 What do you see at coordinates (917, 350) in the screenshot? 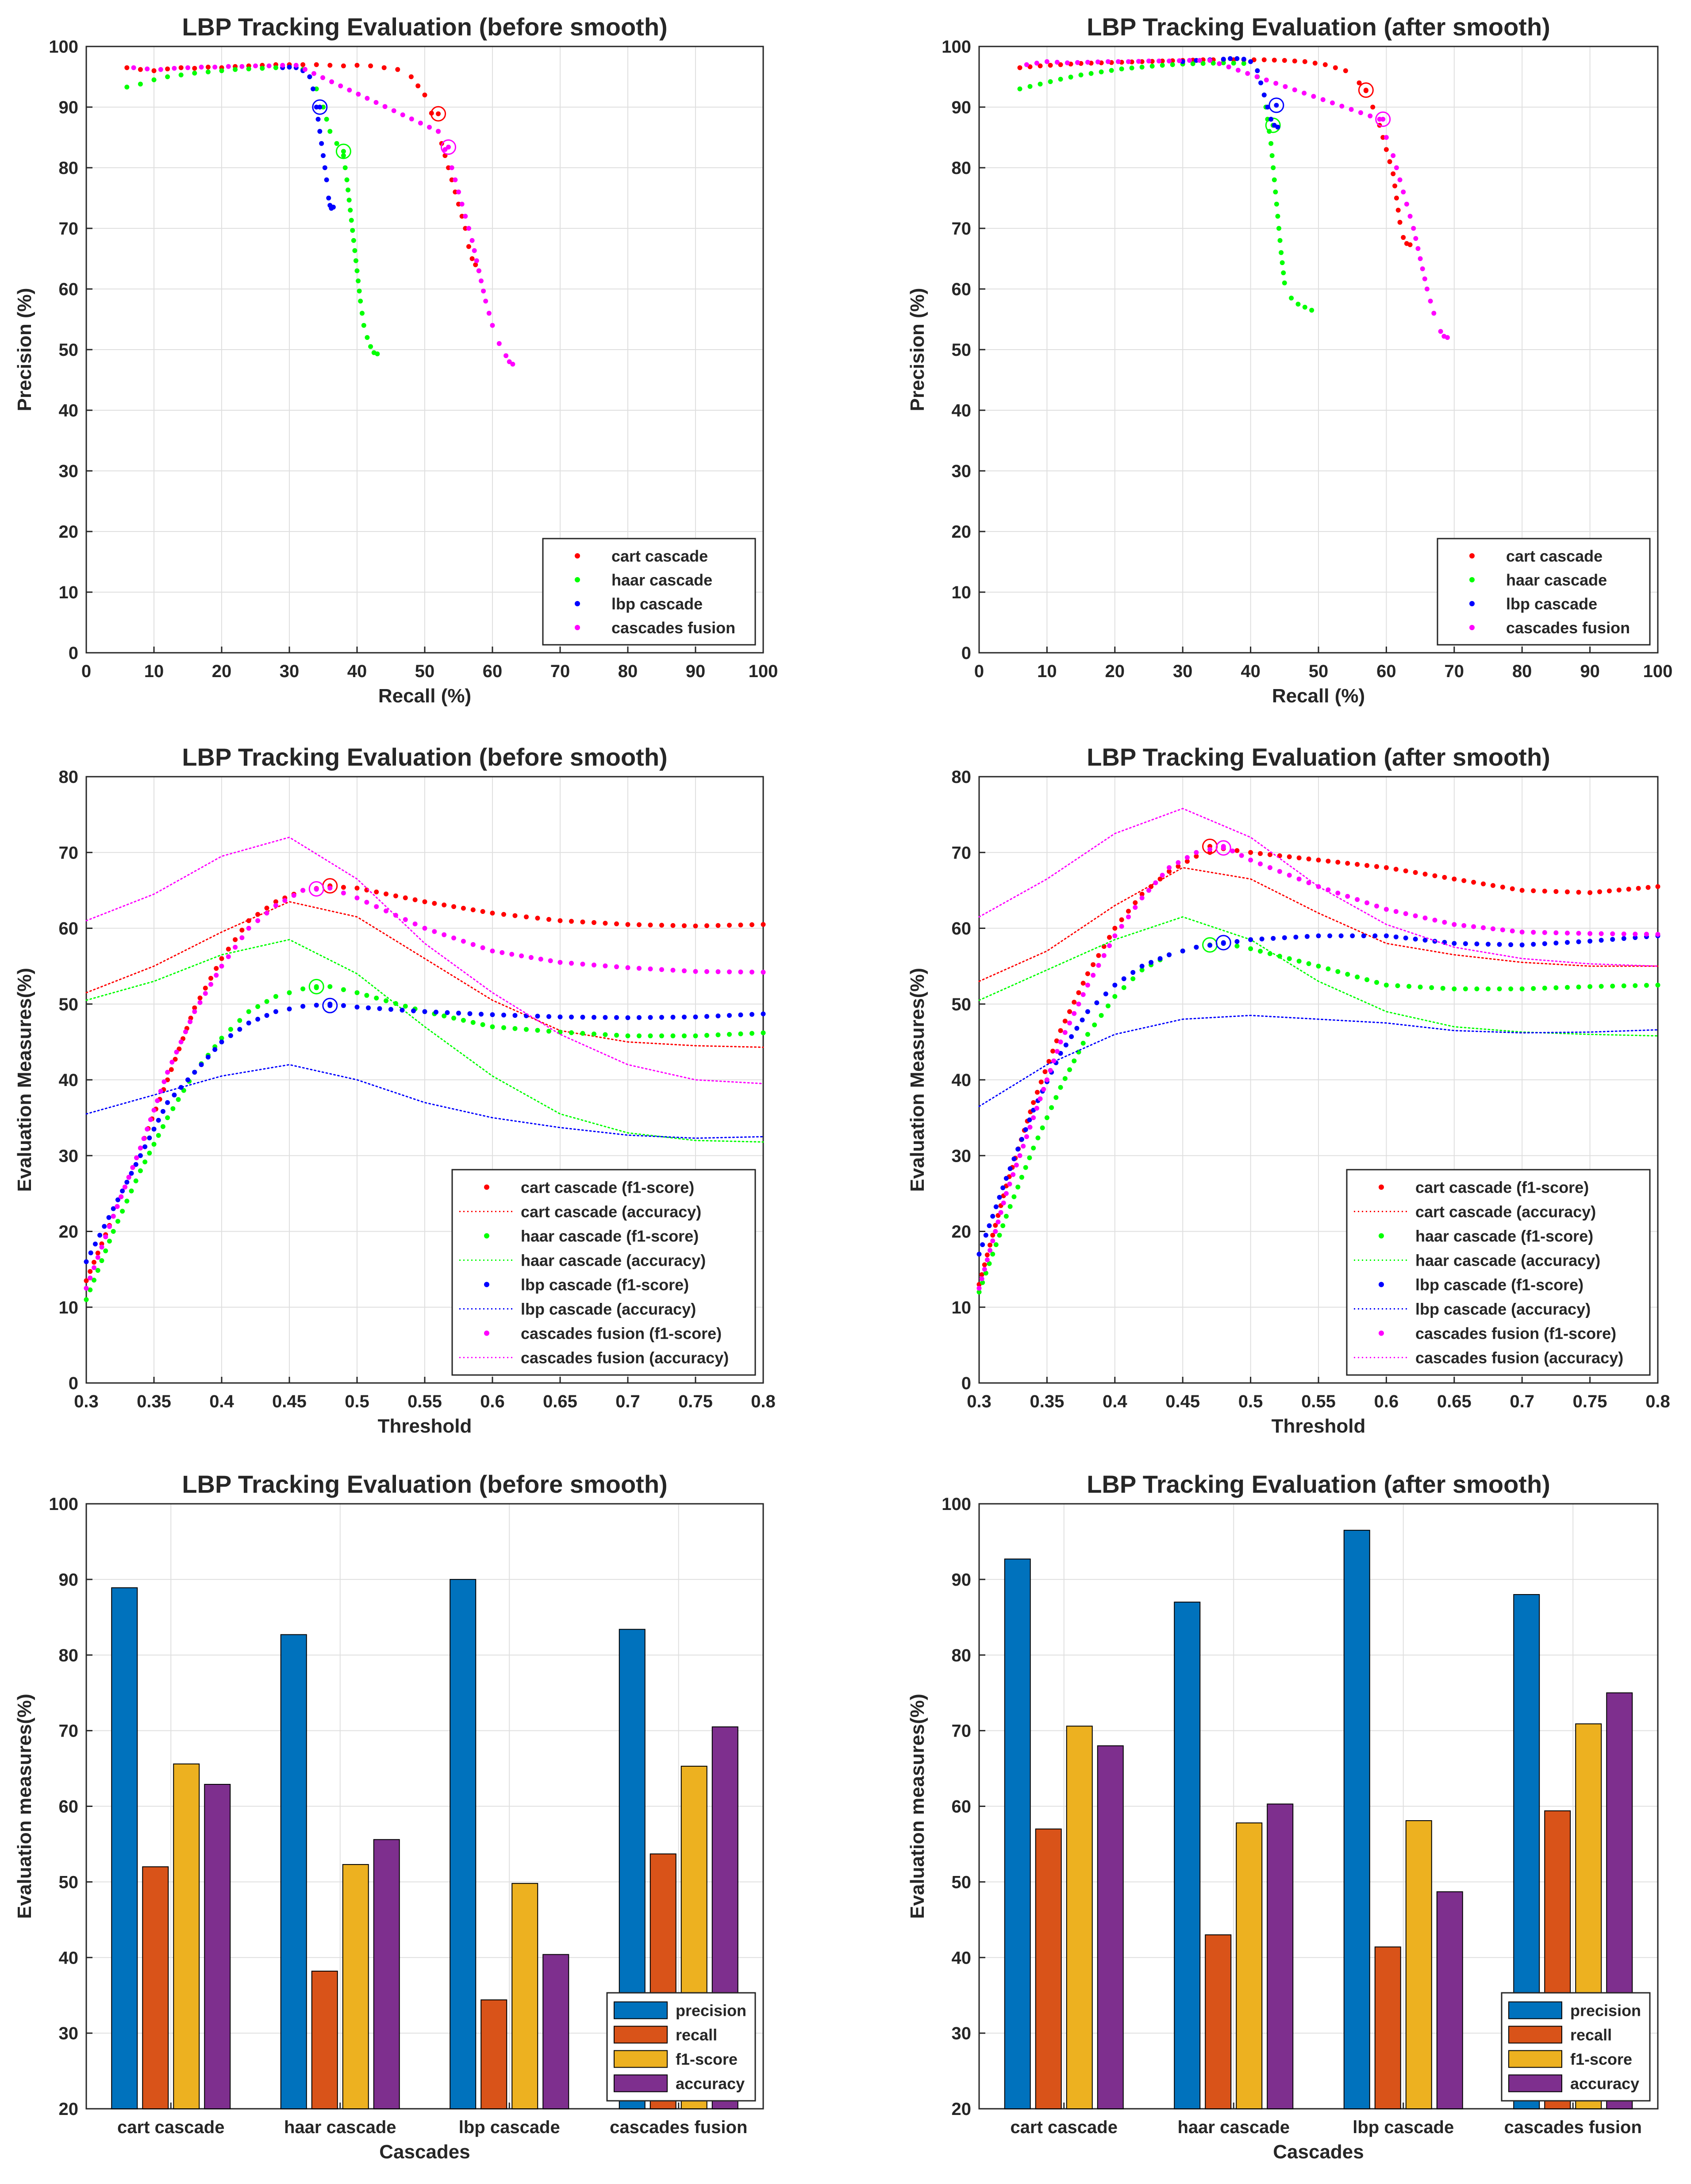
I see `y-axis-label: Precision (%)` at bounding box center [917, 350].